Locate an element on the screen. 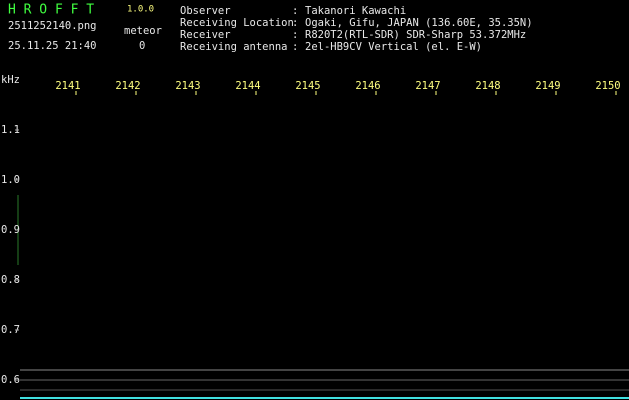  meteor-label: meteor is located at coordinates (143, 31).